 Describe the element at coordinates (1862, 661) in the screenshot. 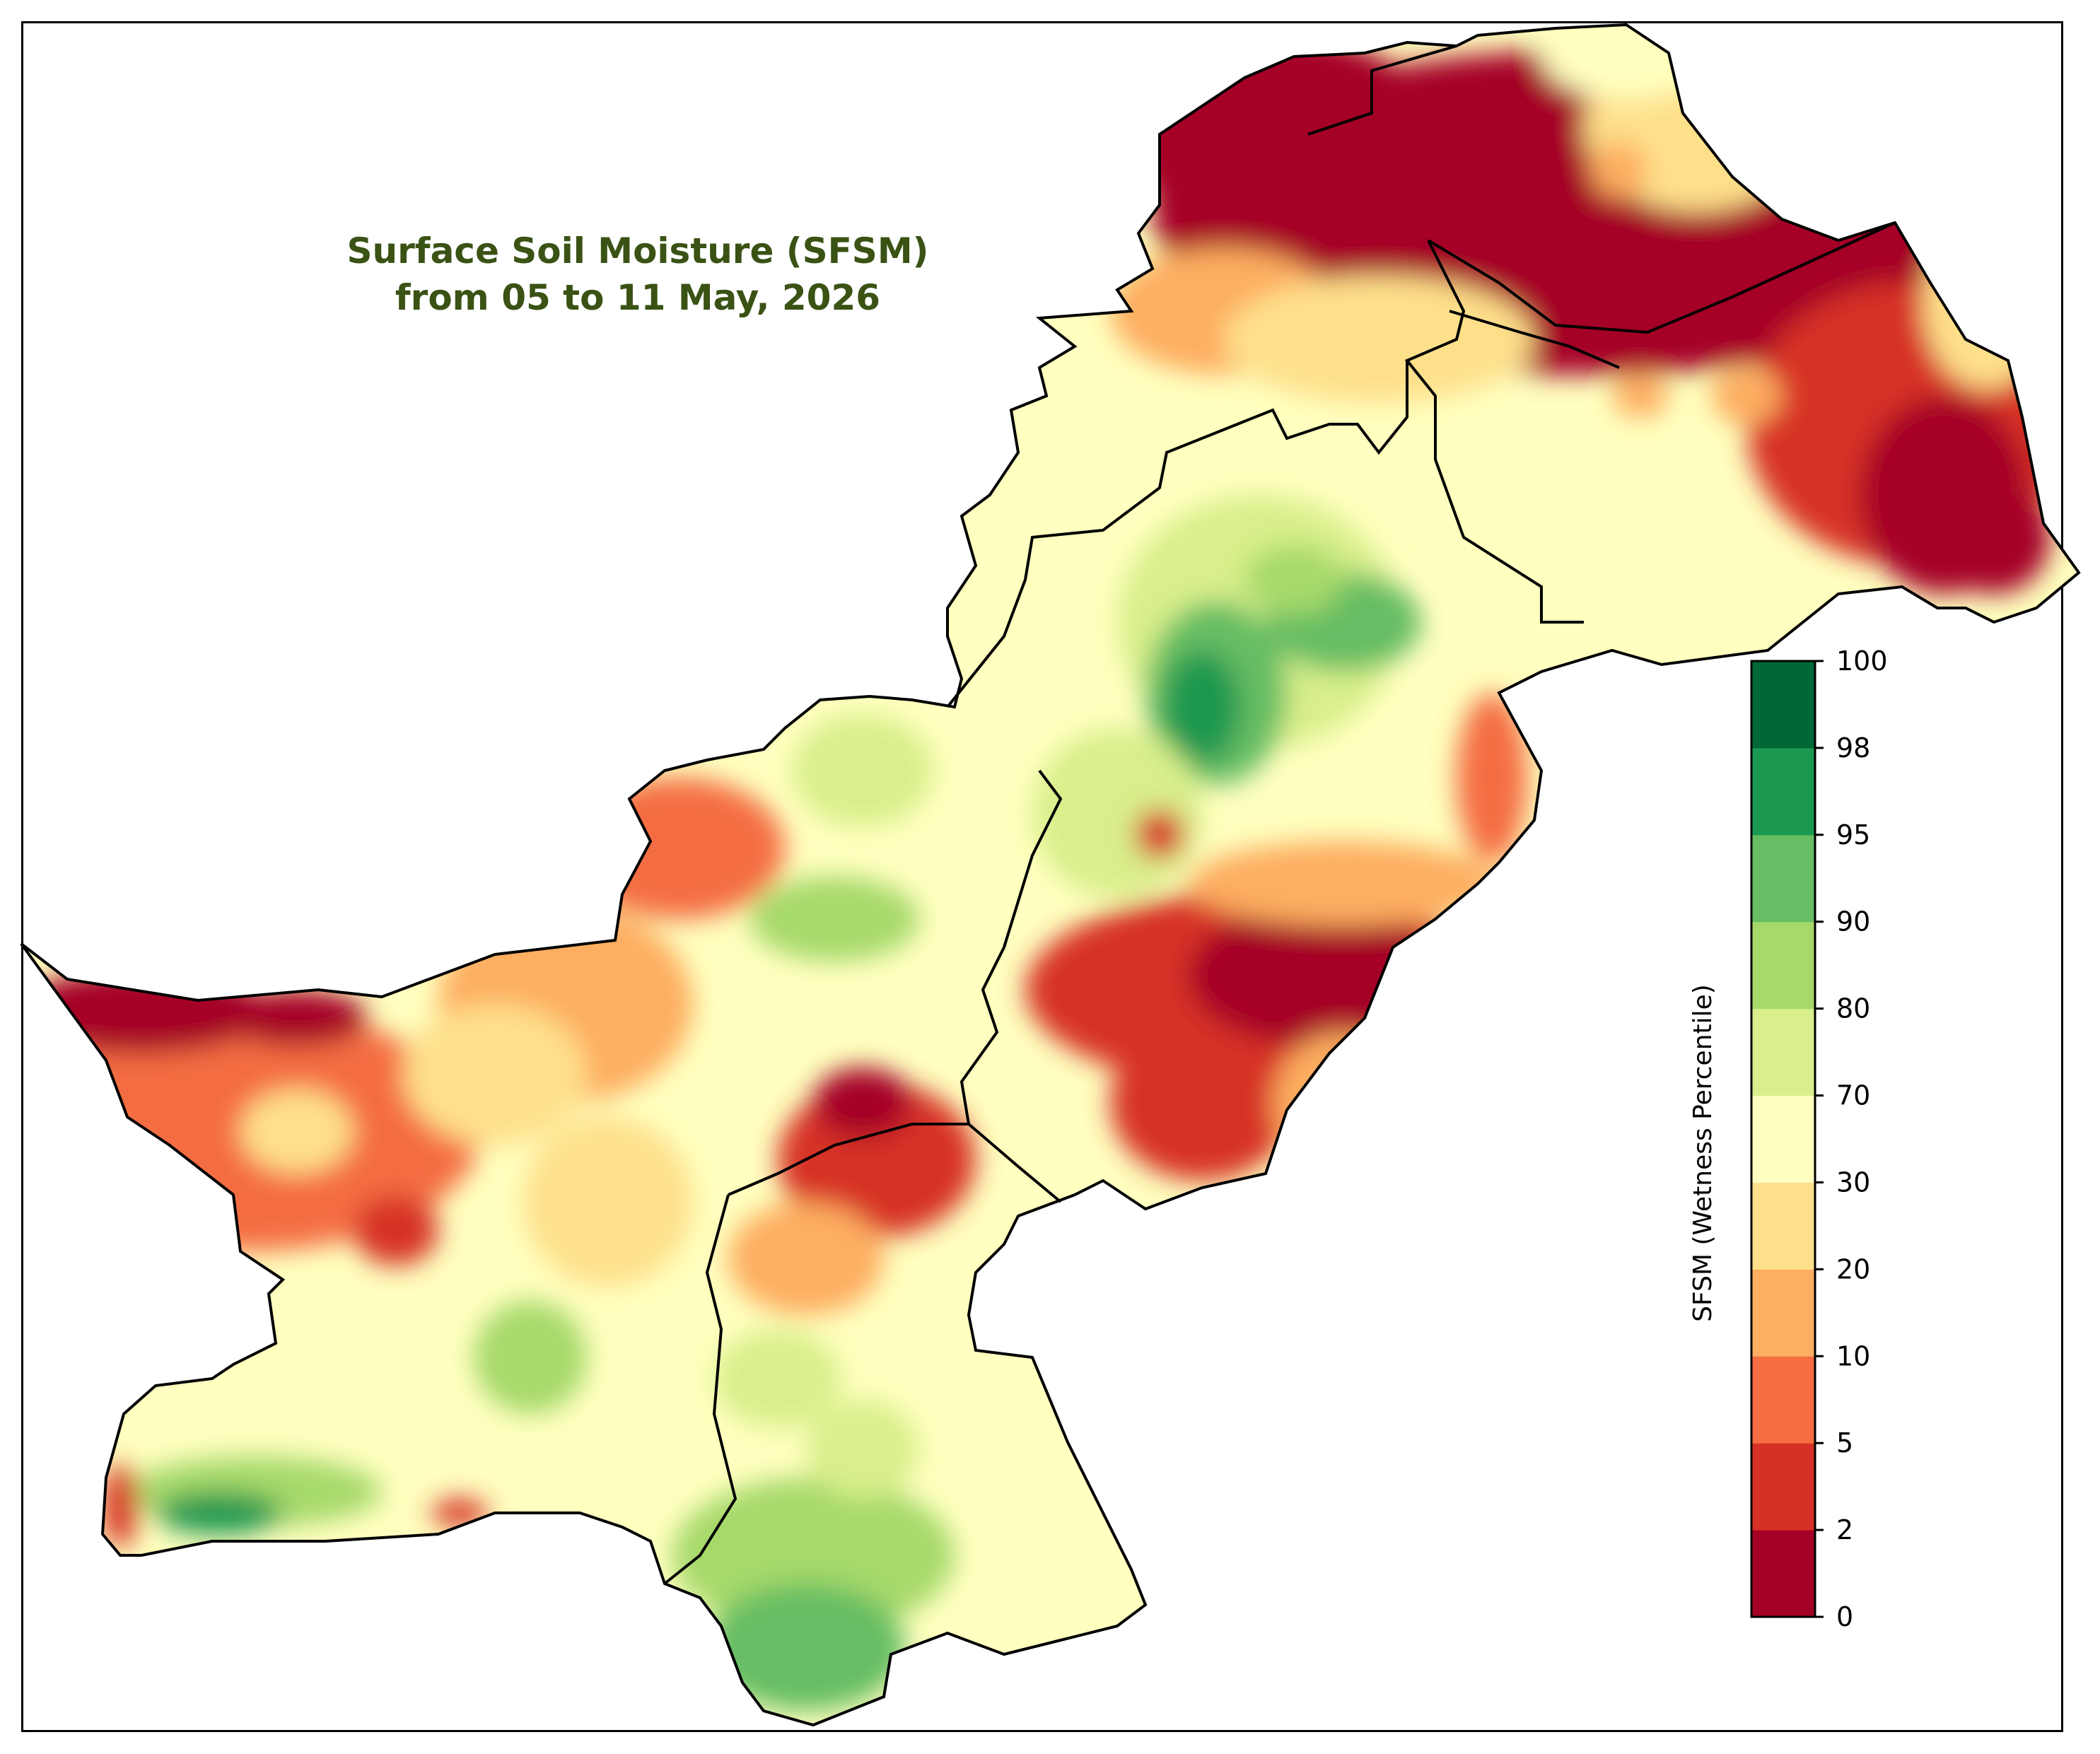

I see `colorbar-tick-label: 100` at that location.